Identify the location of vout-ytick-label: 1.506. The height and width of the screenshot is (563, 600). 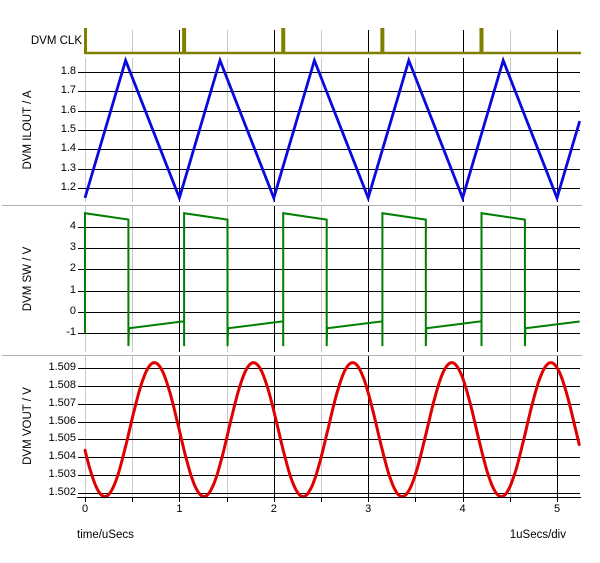
(62, 420).